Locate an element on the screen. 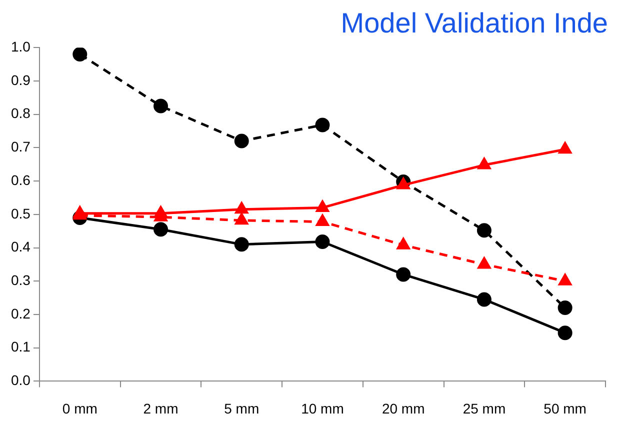 The width and height of the screenshot is (624, 442). x-tick-label: 10 mm is located at coordinates (322, 408).